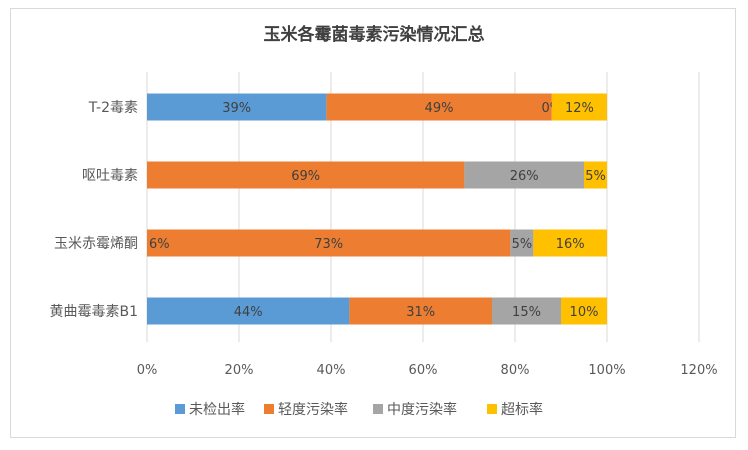 This screenshot has width=748, height=450. What do you see at coordinates (359, 409) in the screenshot?
I see `legend: 未检出率 轻度污染率 中度污染率 超标率` at bounding box center [359, 409].